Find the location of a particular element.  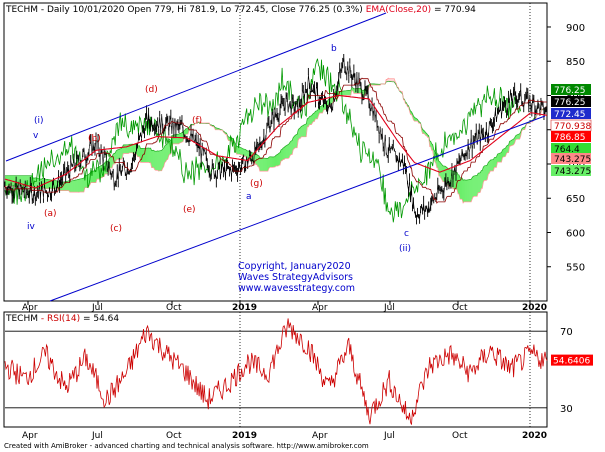

ema-label: EMA(Close,20) is located at coordinates (398, 10).